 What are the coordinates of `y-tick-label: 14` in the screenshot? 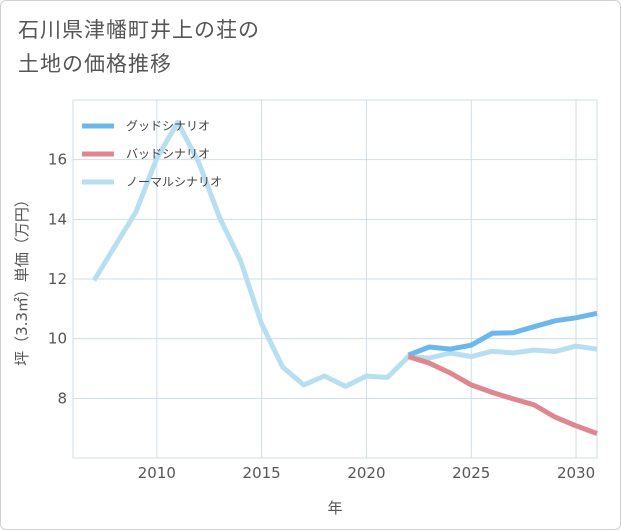 It's located at (57, 219).